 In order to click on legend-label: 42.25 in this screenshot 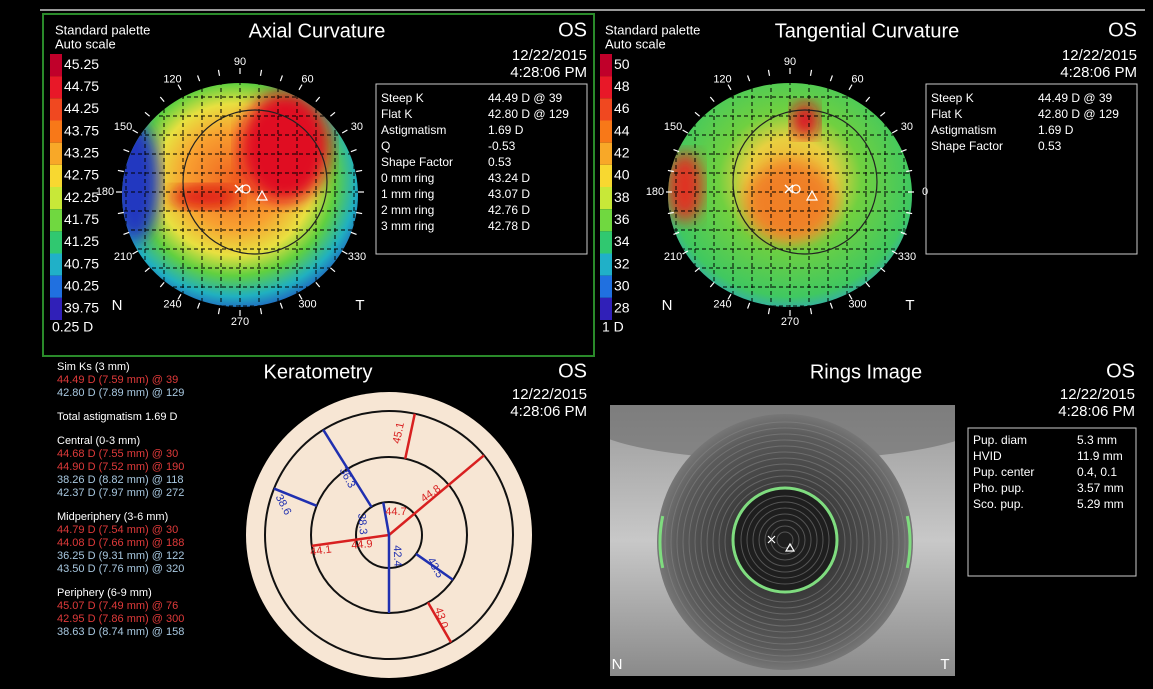, I will do `click(81, 197)`.